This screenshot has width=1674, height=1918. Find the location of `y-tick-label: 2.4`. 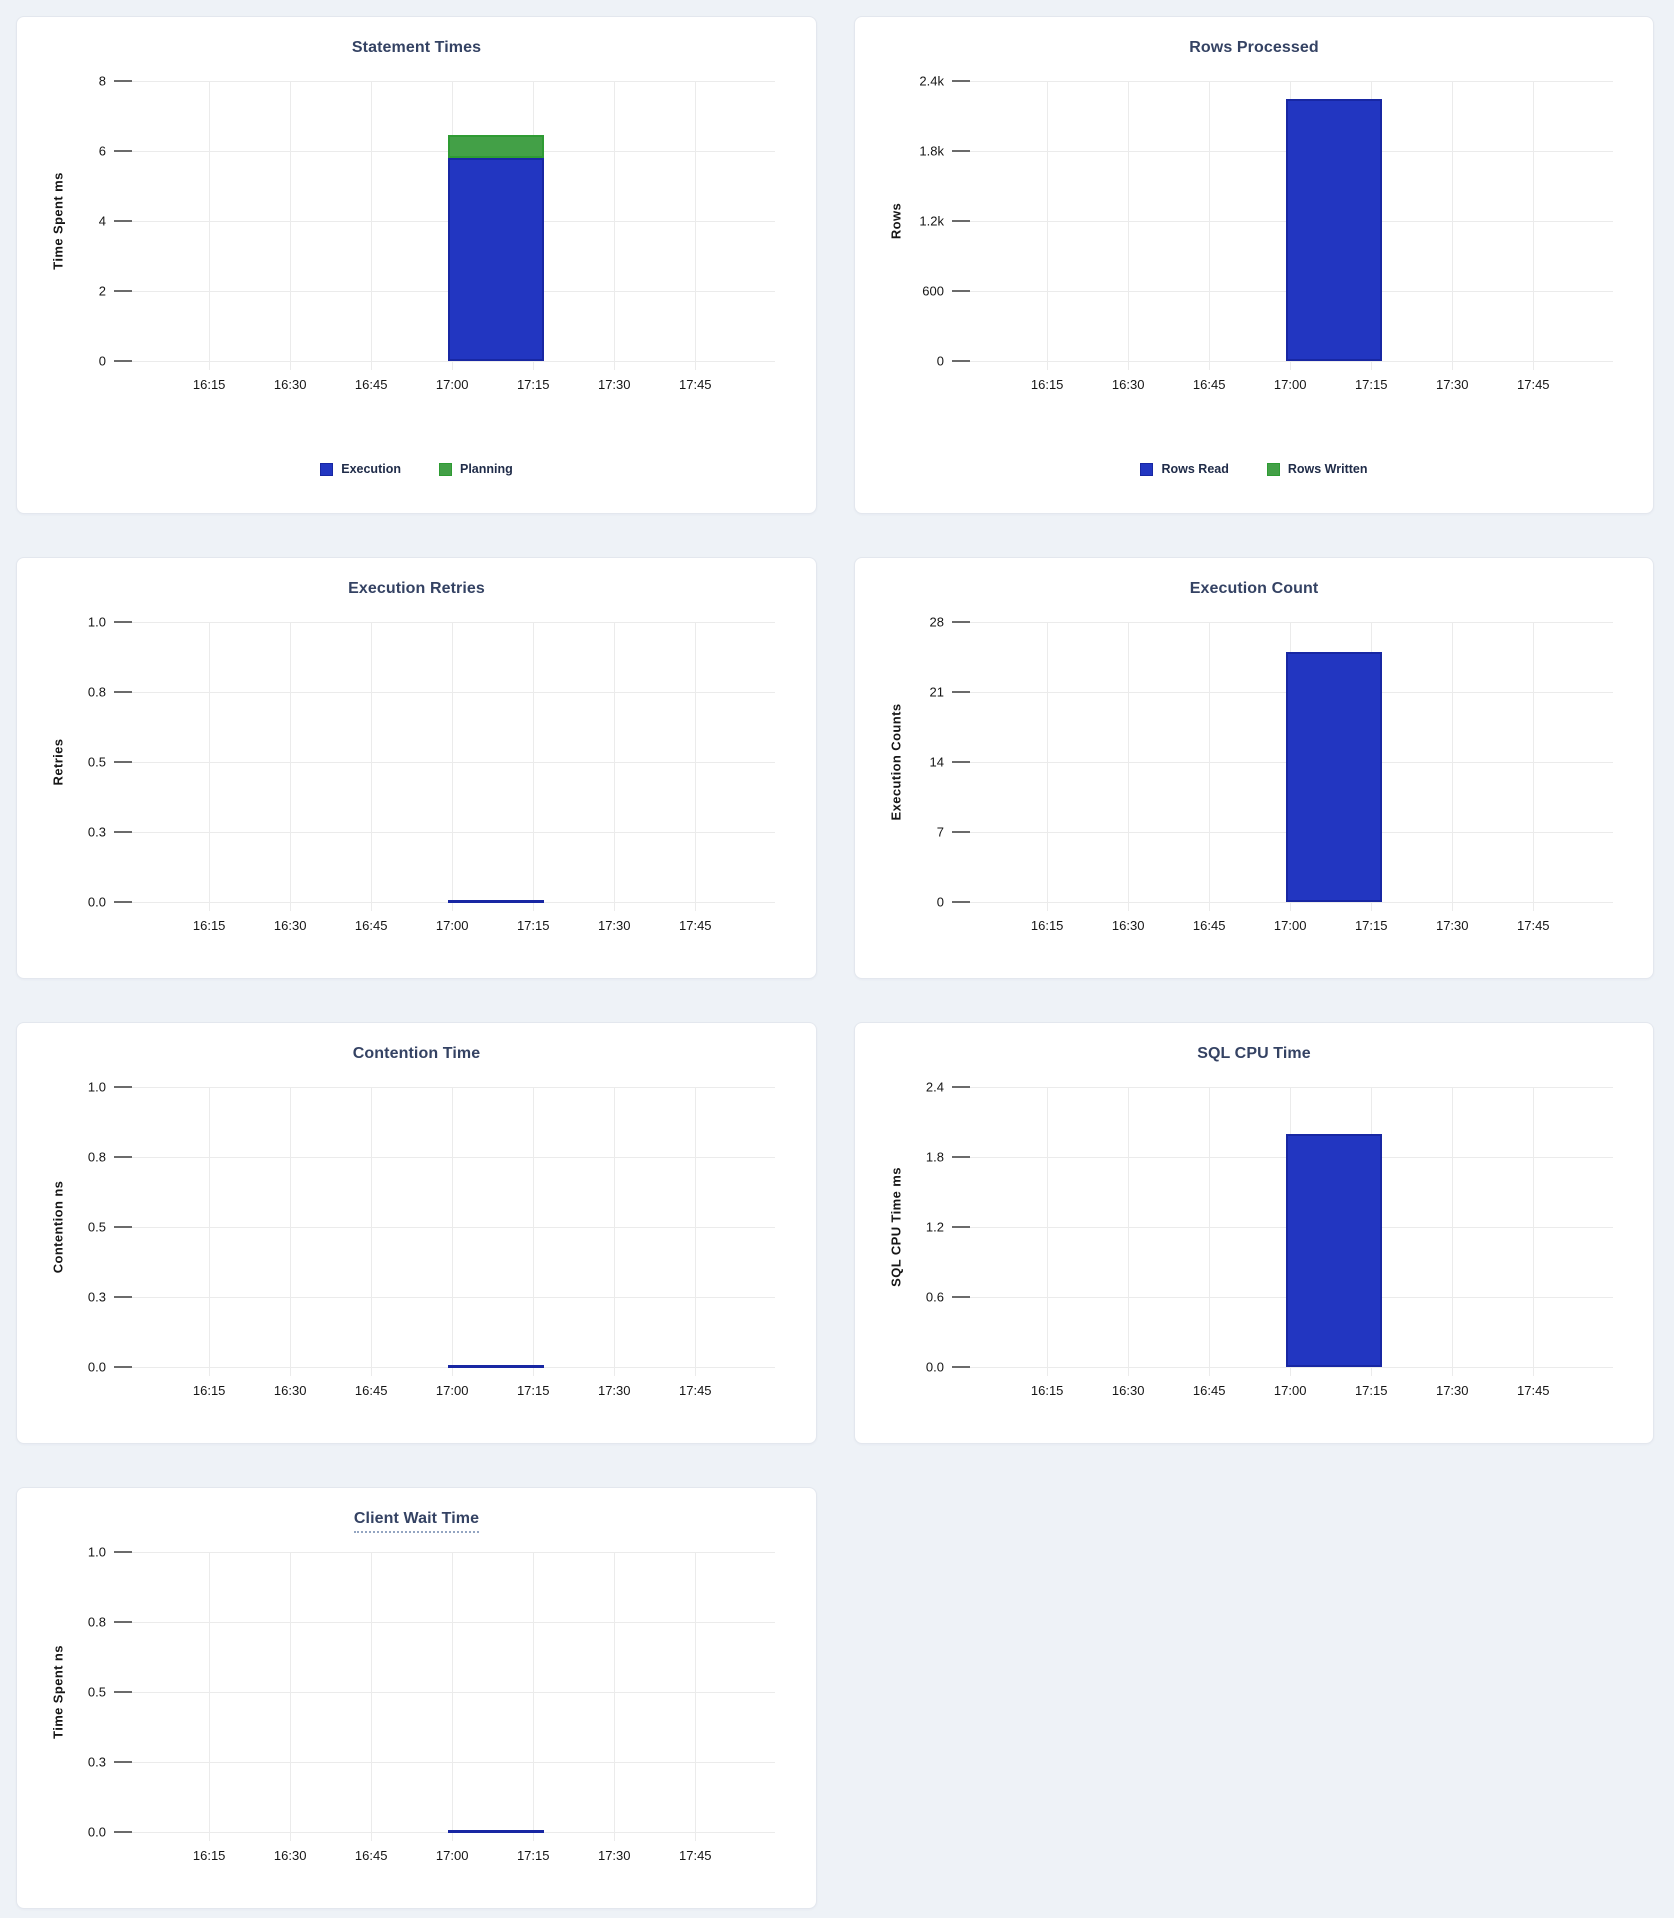

y-tick-label: 2.4 is located at coordinates (934, 1087).